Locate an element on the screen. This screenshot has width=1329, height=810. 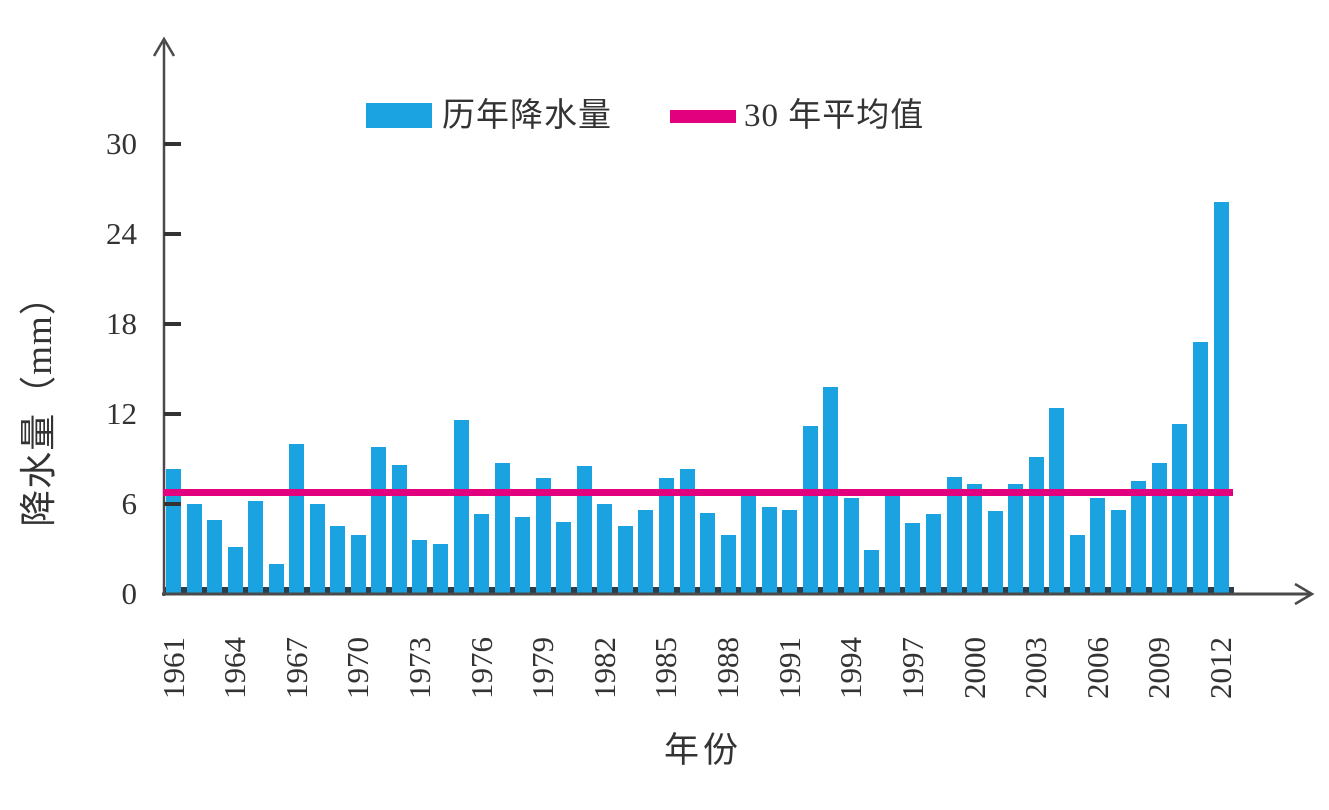
bar-1969 is located at coordinates (338, 560).